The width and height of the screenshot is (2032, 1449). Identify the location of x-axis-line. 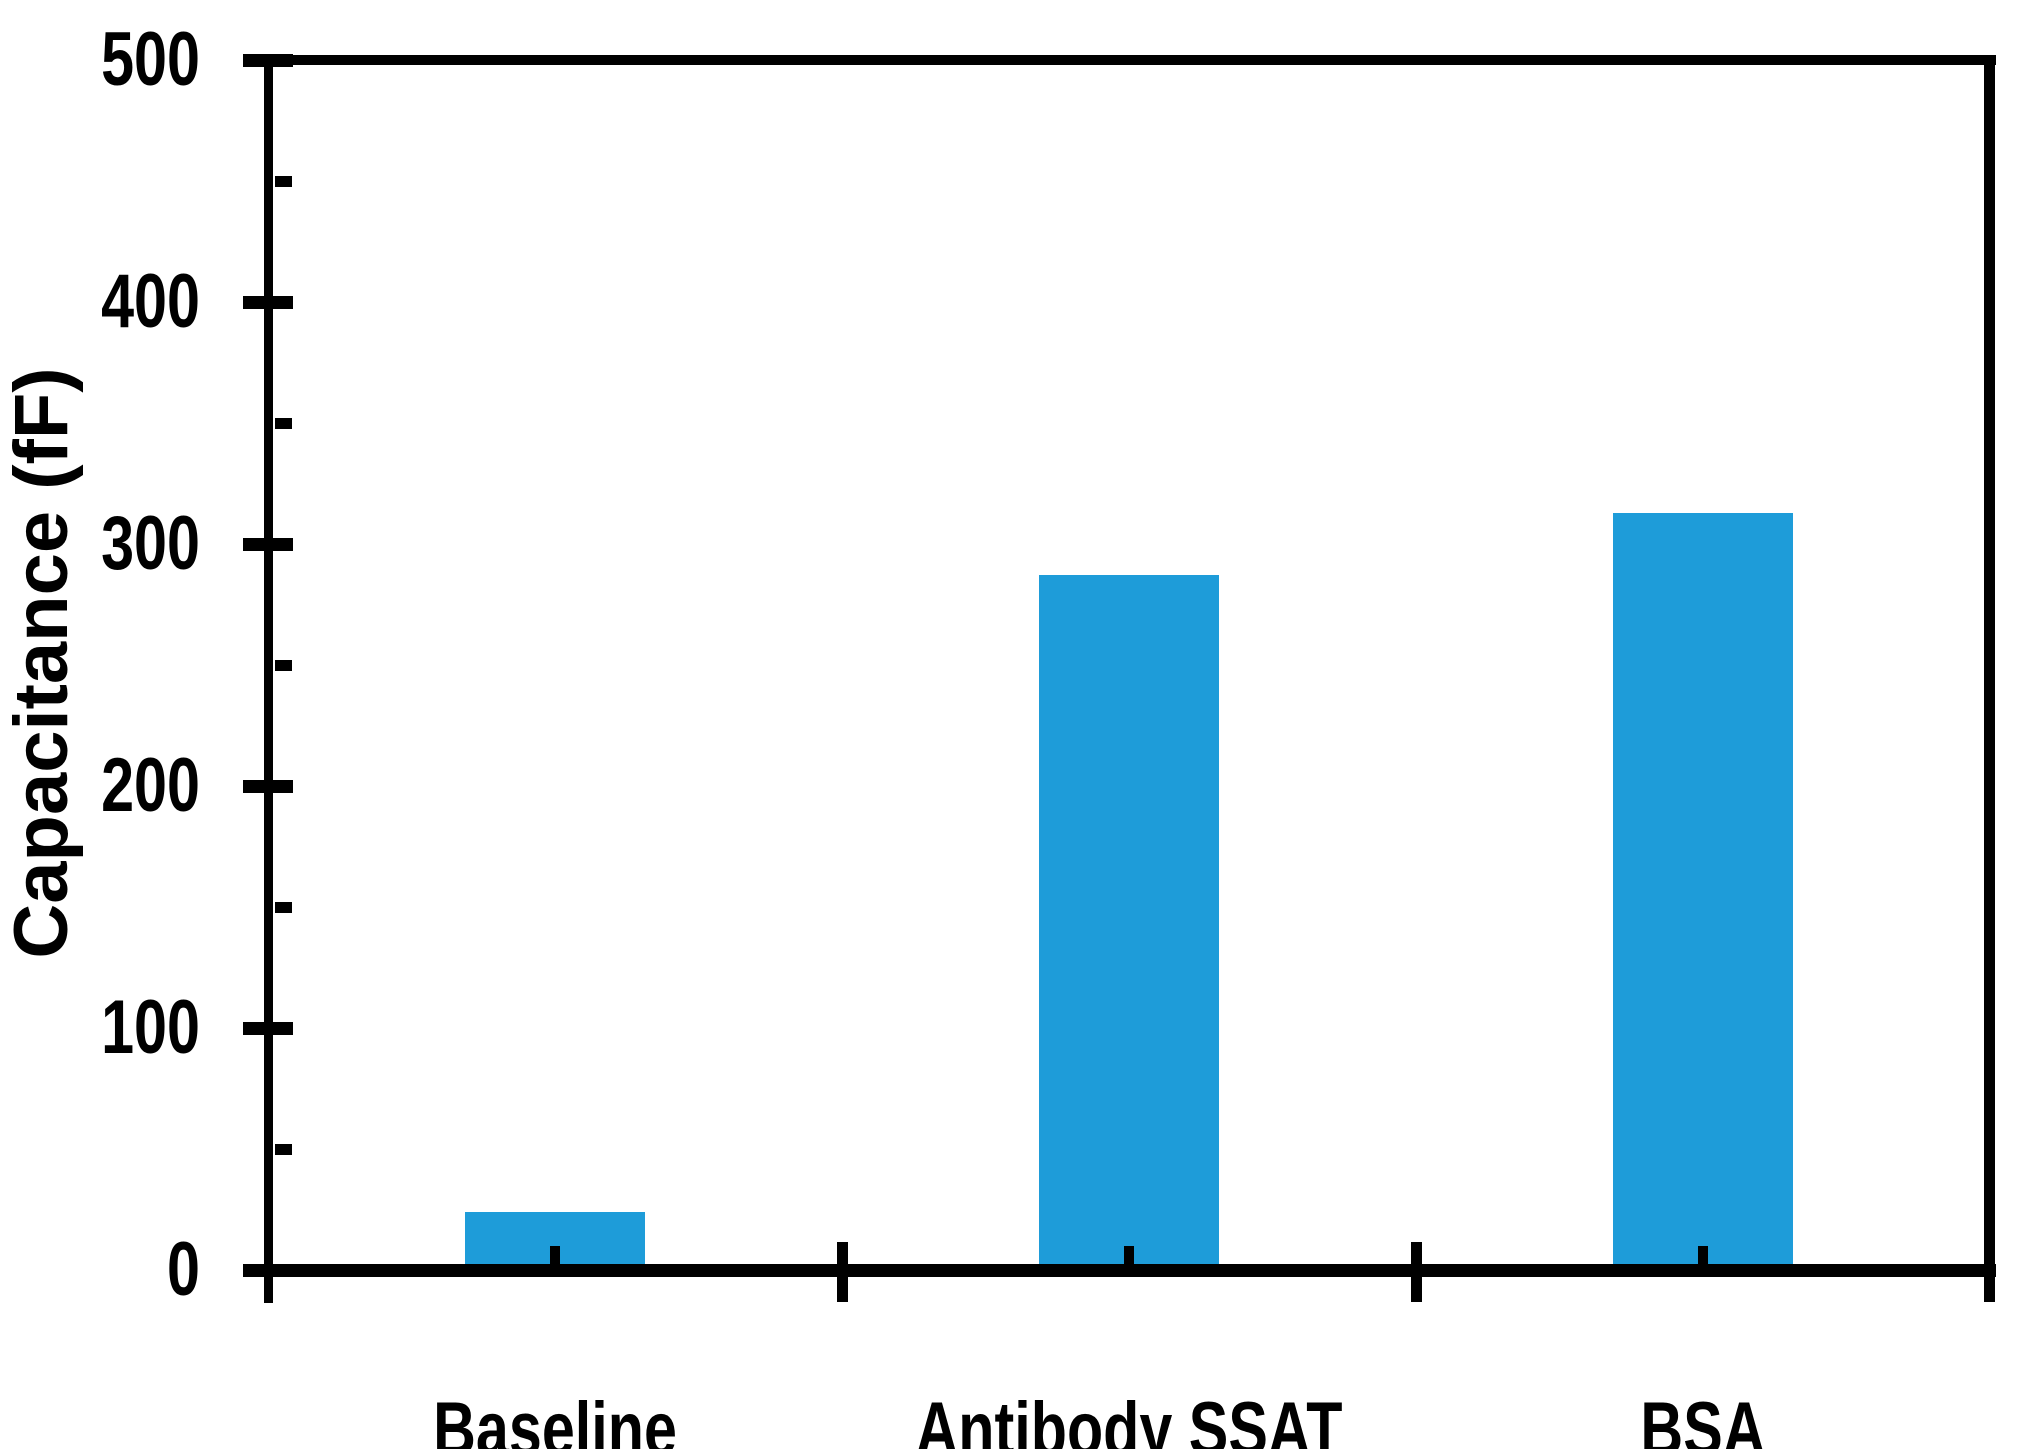
(1119, 1270).